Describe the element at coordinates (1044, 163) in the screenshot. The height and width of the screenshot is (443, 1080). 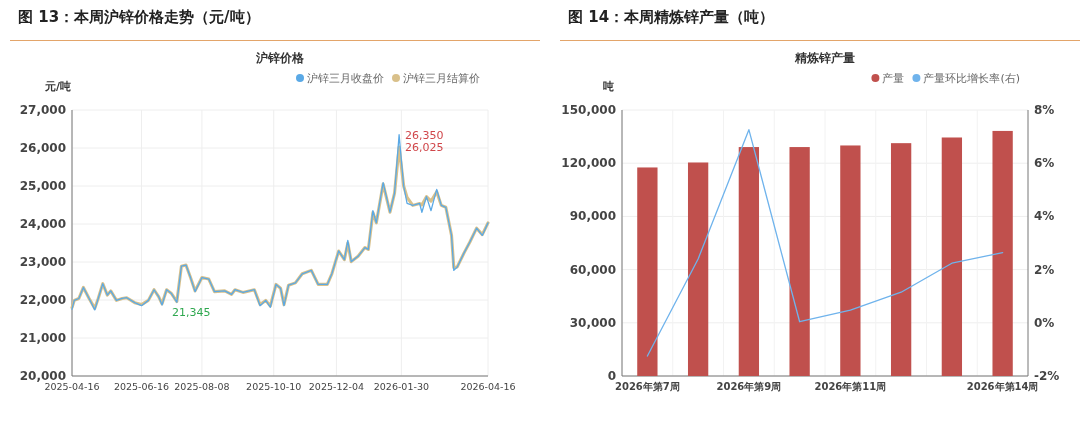
I see `y2-tick-label: 6%` at that location.